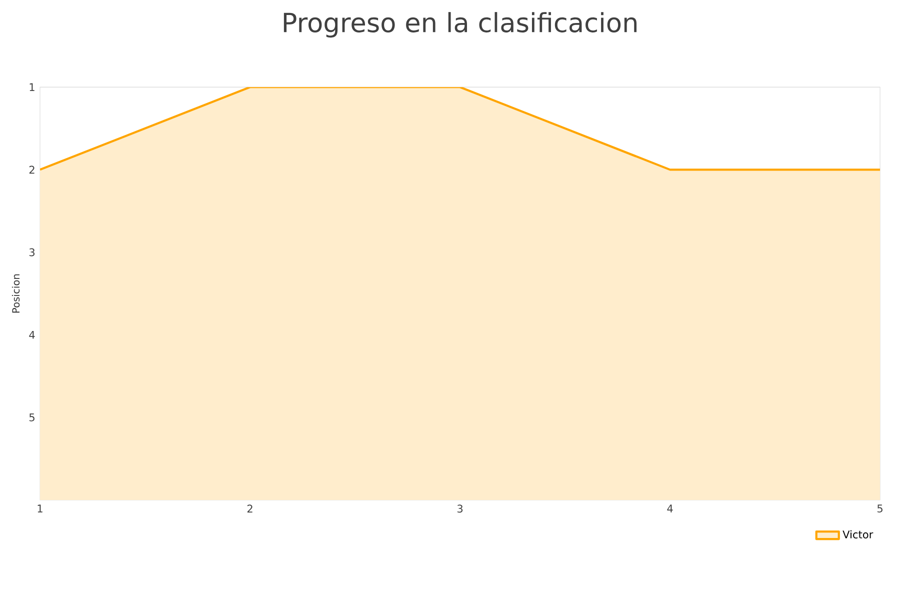 The image size is (900, 600). Describe the element at coordinates (32, 334) in the screenshot. I see `y-tick-label: 4` at that location.